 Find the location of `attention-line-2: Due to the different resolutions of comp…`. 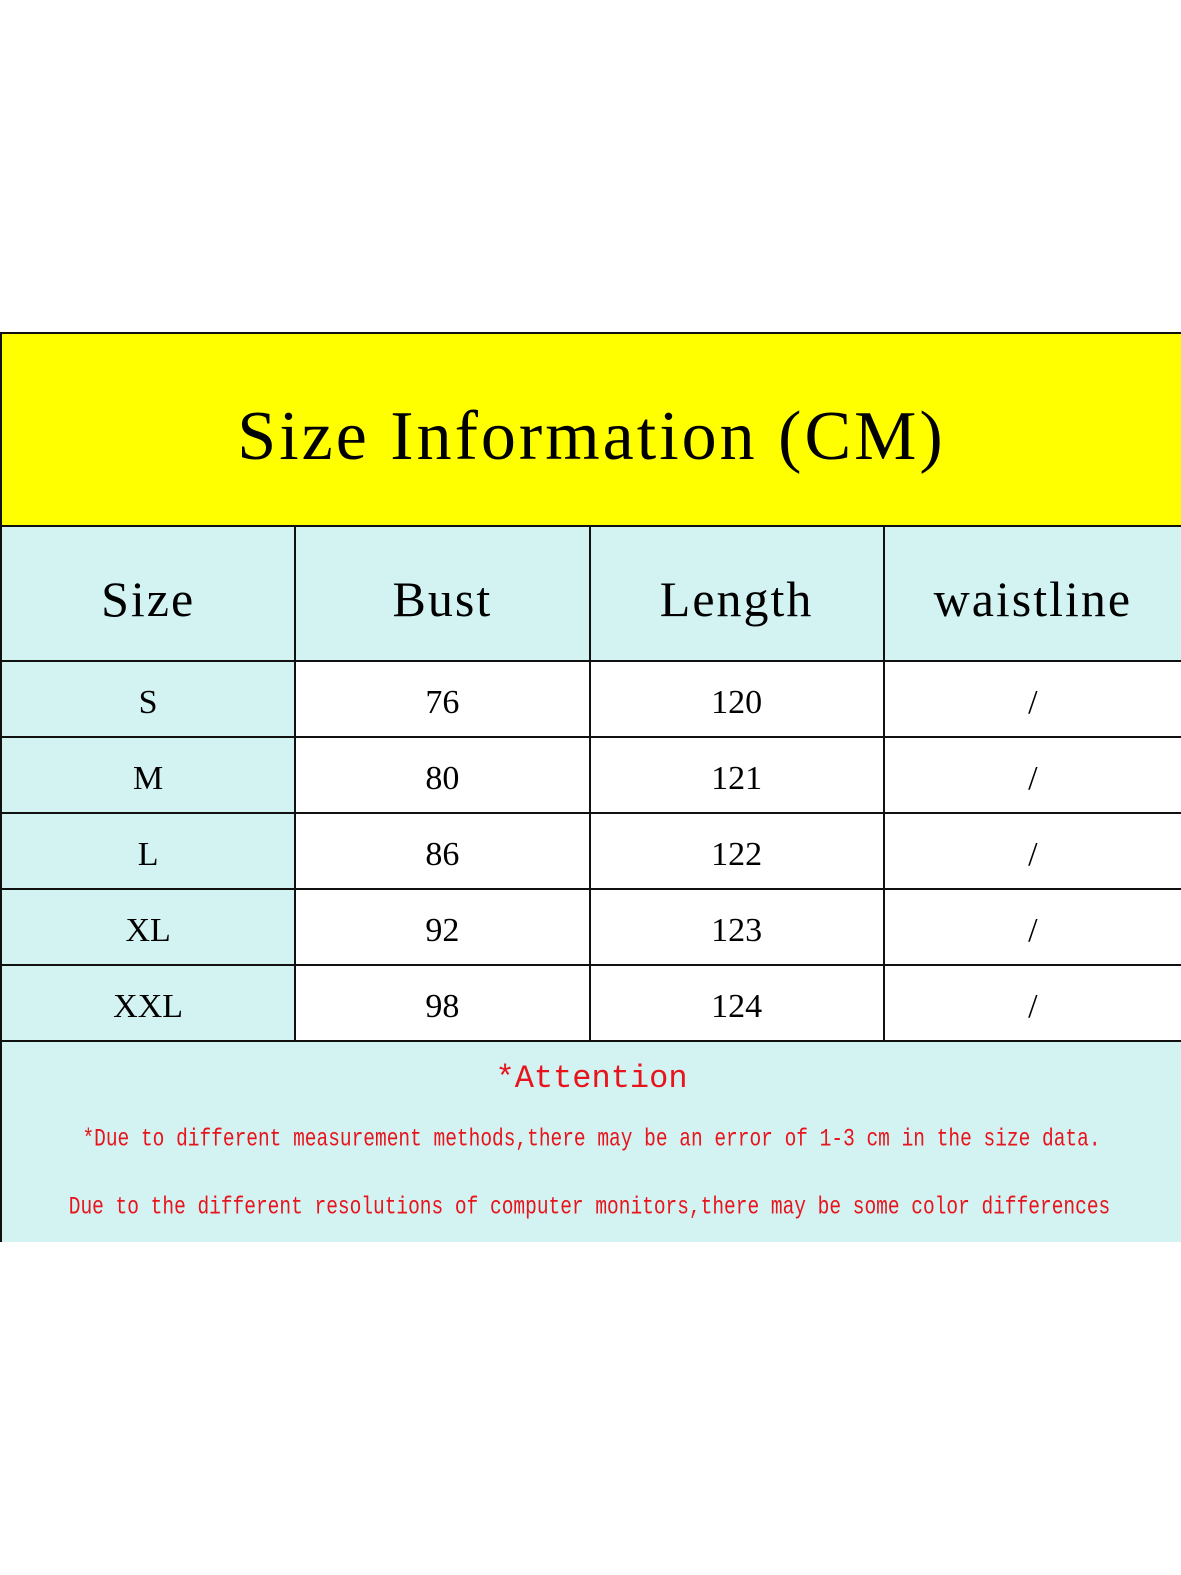

attention-line-2: Due to the different resolutions of comp… is located at coordinates (589, 1207).